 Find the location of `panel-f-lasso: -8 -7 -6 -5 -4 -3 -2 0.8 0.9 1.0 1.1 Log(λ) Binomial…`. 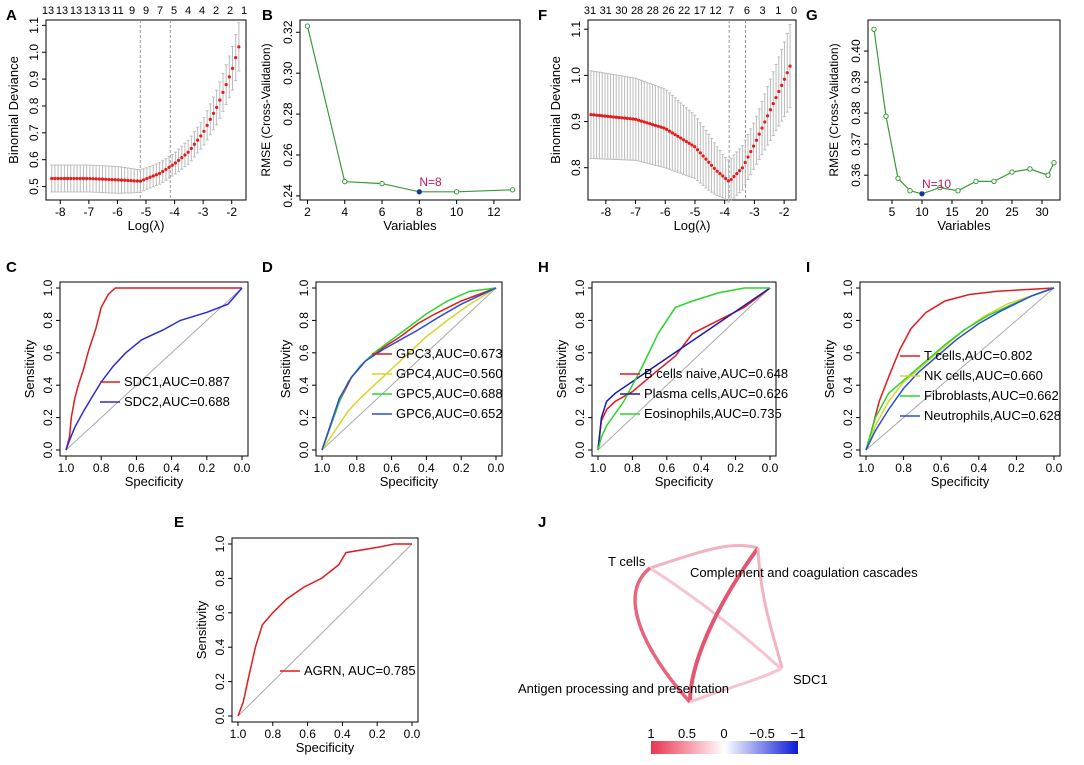

panel-f-lasso: -8 -7 -6 -5 -4 -3 -2 0.8 0.9 1.0 1.1 Log(λ) Binomial… is located at coordinates (672, 119).